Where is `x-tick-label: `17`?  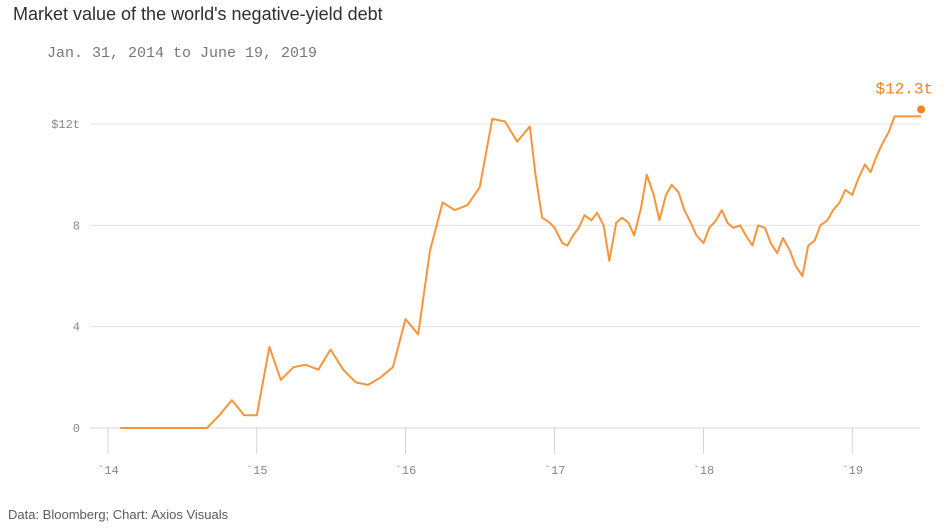
x-tick-label: `17 is located at coordinates (555, 471).